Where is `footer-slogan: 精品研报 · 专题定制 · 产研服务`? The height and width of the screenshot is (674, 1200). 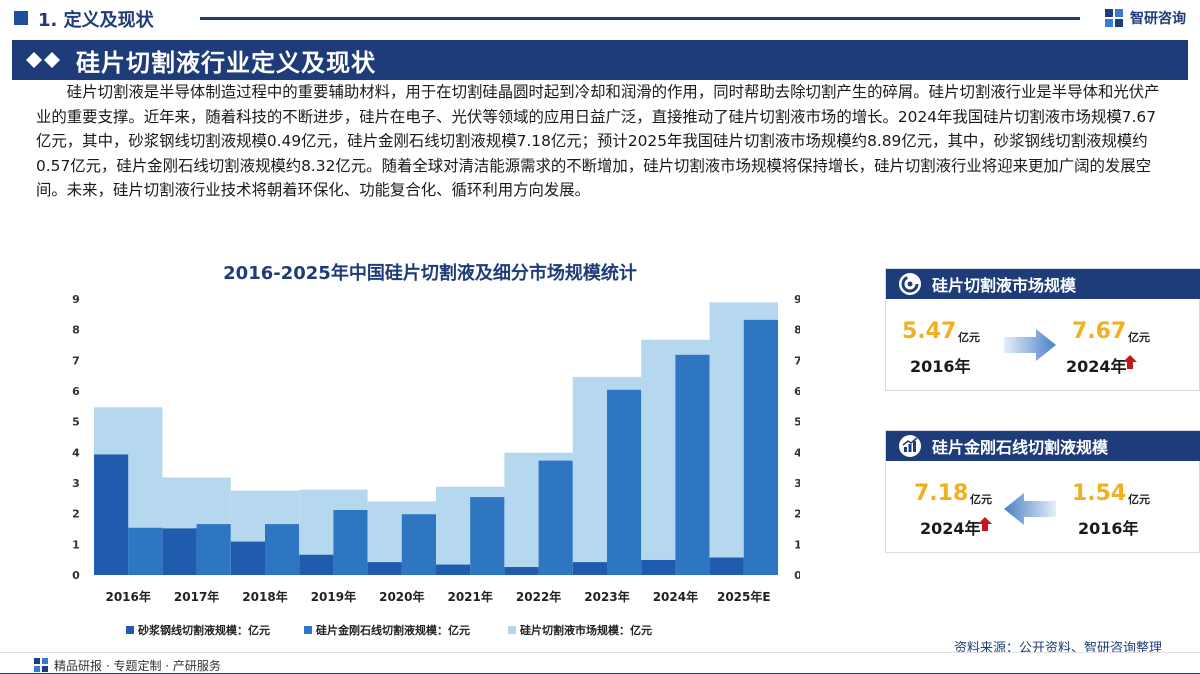
footer-slogan: 精品研报 · 专题定制 · 产研服务 is located at coordinates (137, 666).